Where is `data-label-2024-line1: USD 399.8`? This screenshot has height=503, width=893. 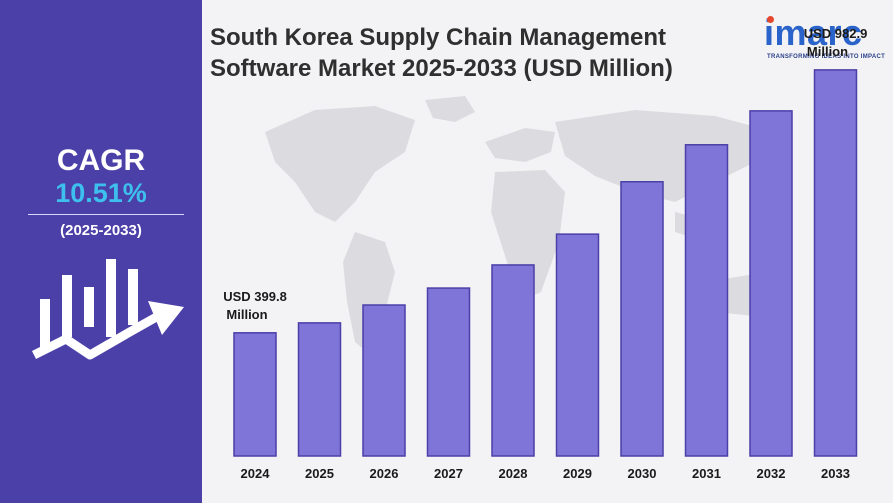 data-label-2024-line1: USD 399.8 is located at coordinates (255, 296).